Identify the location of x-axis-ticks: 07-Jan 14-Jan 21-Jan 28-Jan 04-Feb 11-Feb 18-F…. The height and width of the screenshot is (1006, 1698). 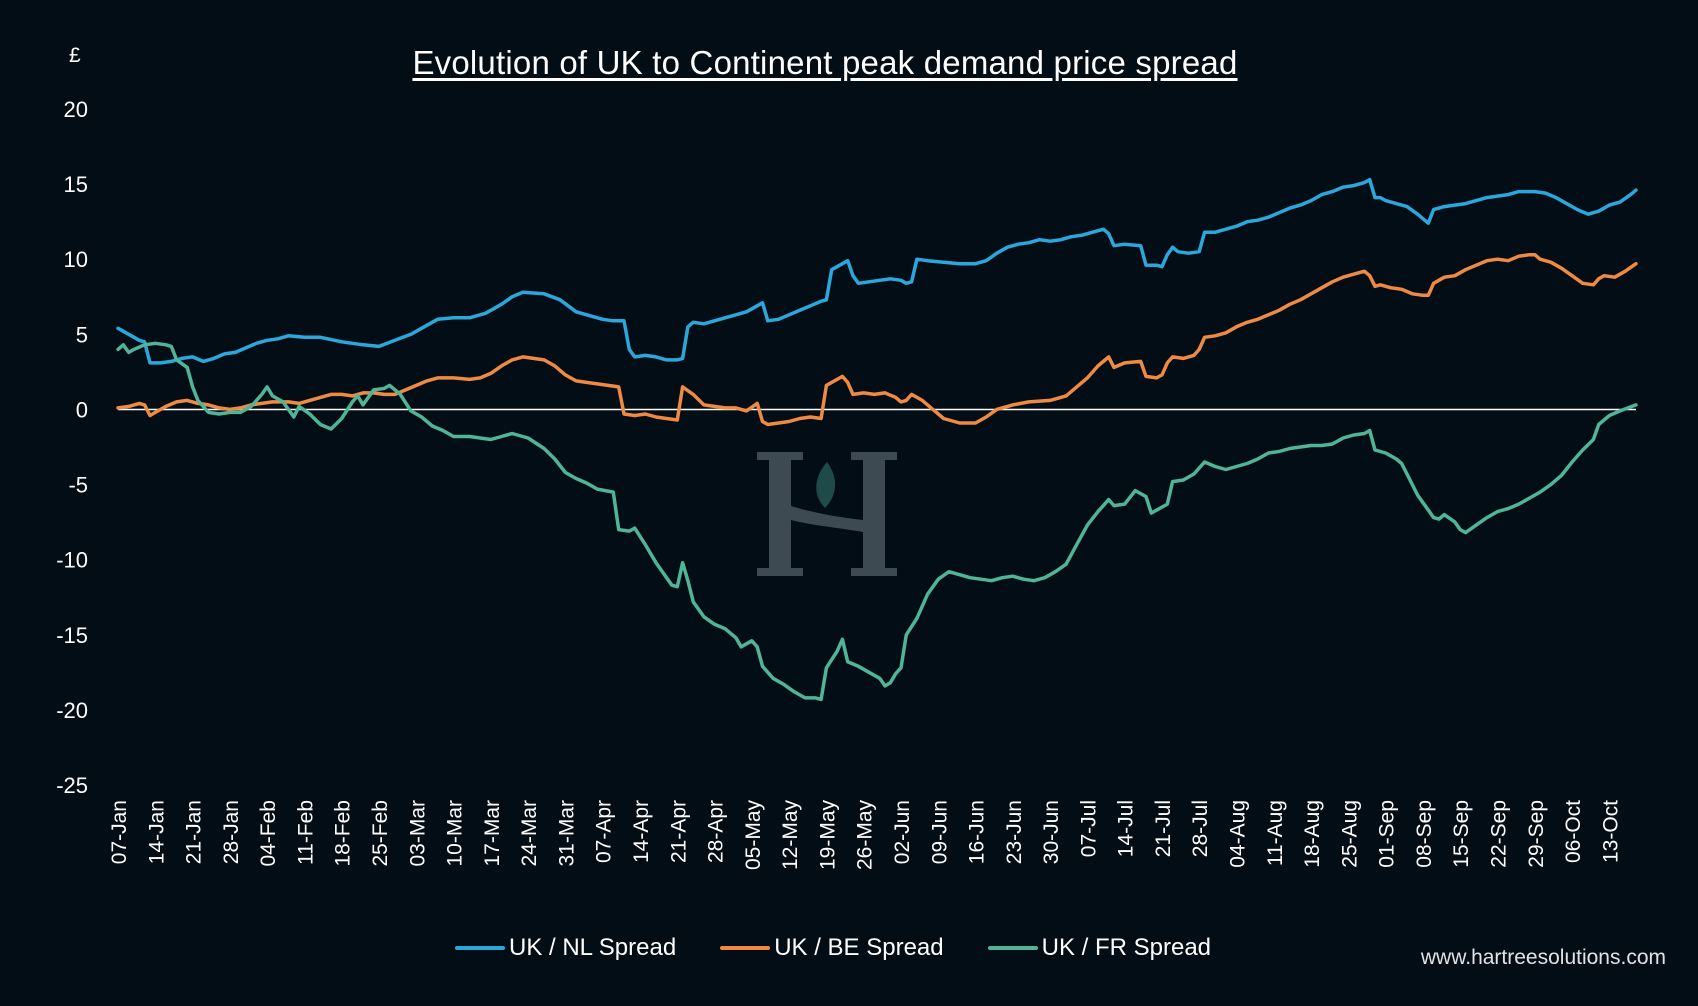
(865, 835).